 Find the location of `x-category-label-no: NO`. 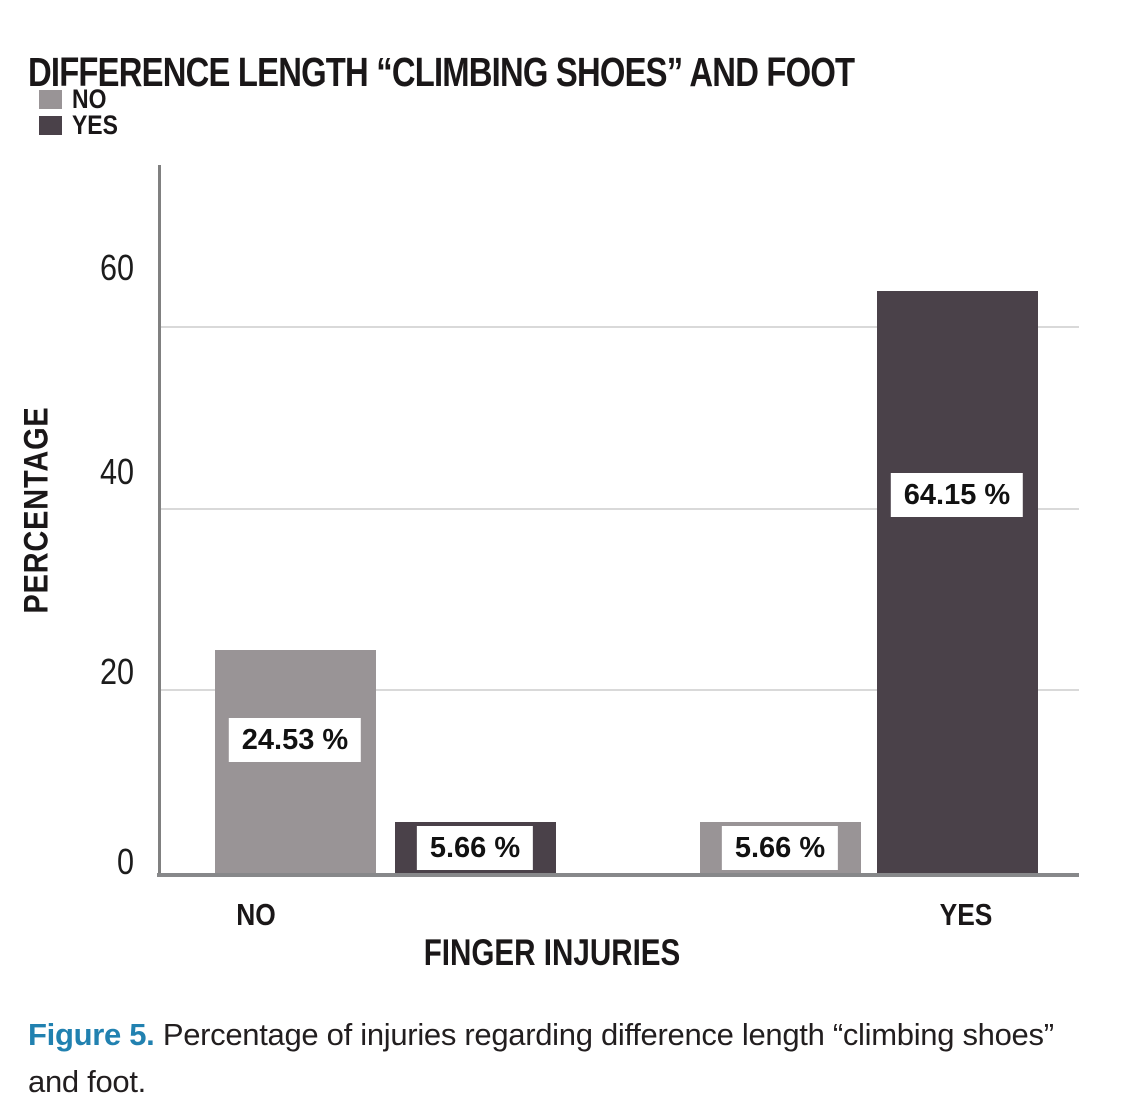

x-category-label-no: NO is located at coordinates (256, 914).